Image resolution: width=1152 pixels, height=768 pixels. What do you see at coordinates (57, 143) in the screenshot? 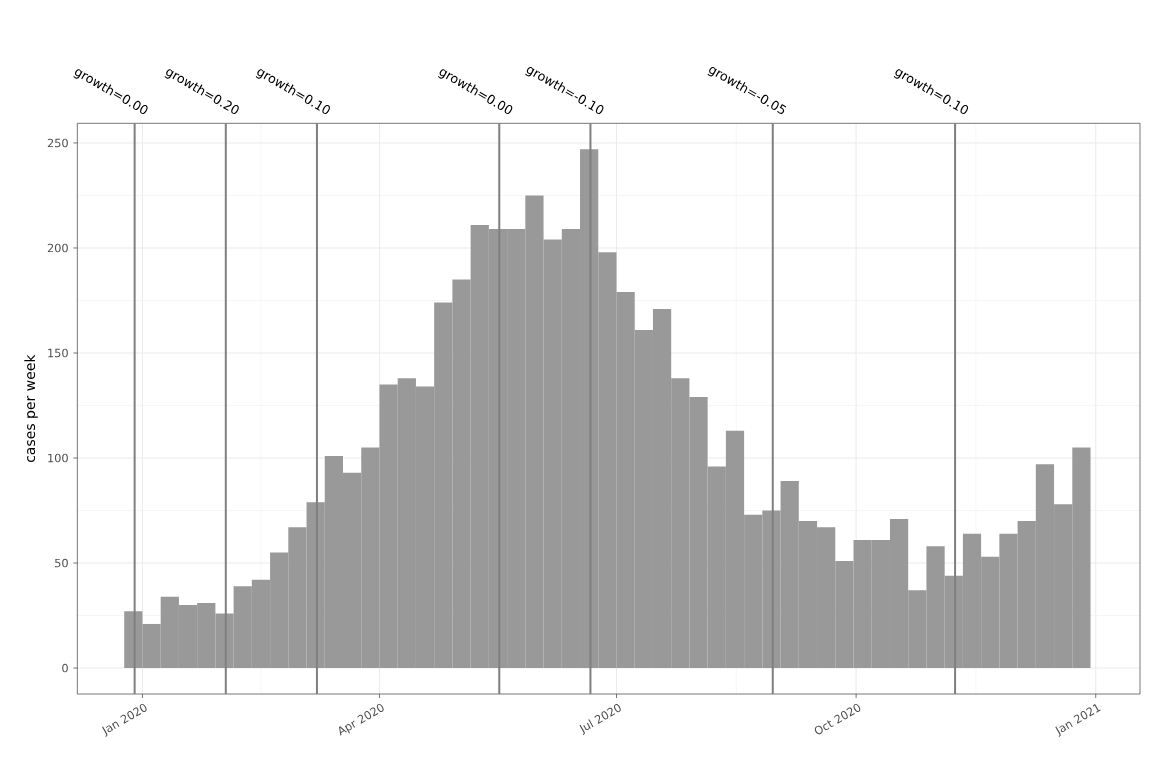
I see `y-tick-label: 250` at bounding box center [57, 143].